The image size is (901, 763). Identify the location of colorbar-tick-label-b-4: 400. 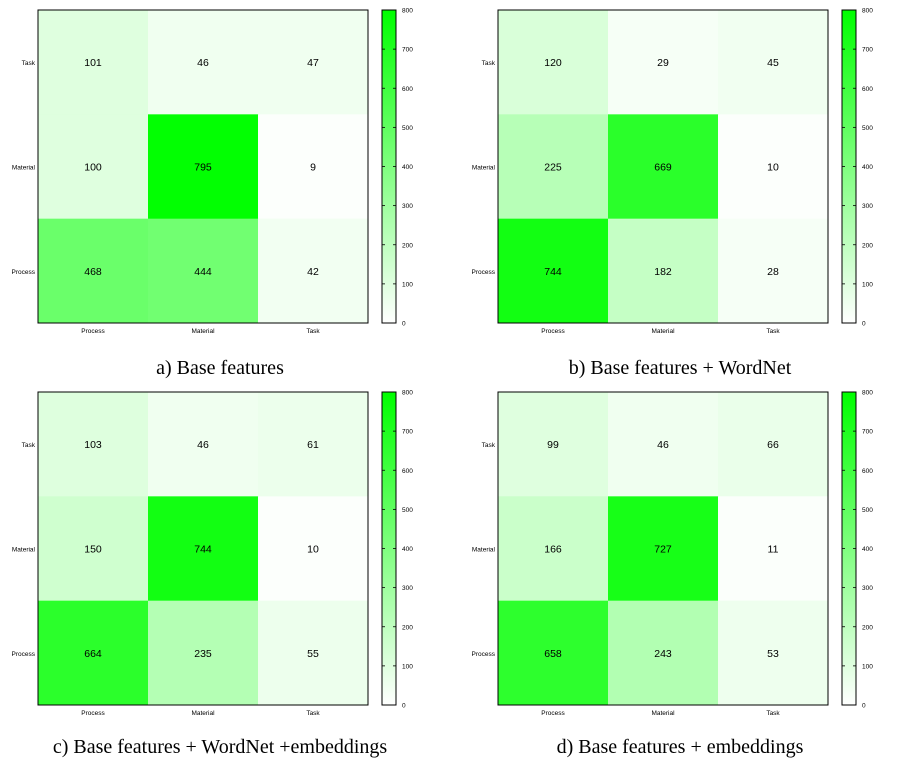
(867, 167).